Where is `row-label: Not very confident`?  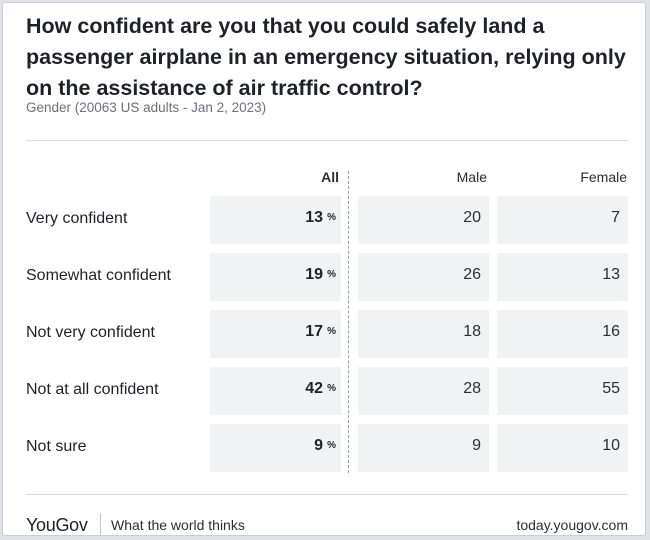 row-label: Not very confident is located at coordinates (90, 332).